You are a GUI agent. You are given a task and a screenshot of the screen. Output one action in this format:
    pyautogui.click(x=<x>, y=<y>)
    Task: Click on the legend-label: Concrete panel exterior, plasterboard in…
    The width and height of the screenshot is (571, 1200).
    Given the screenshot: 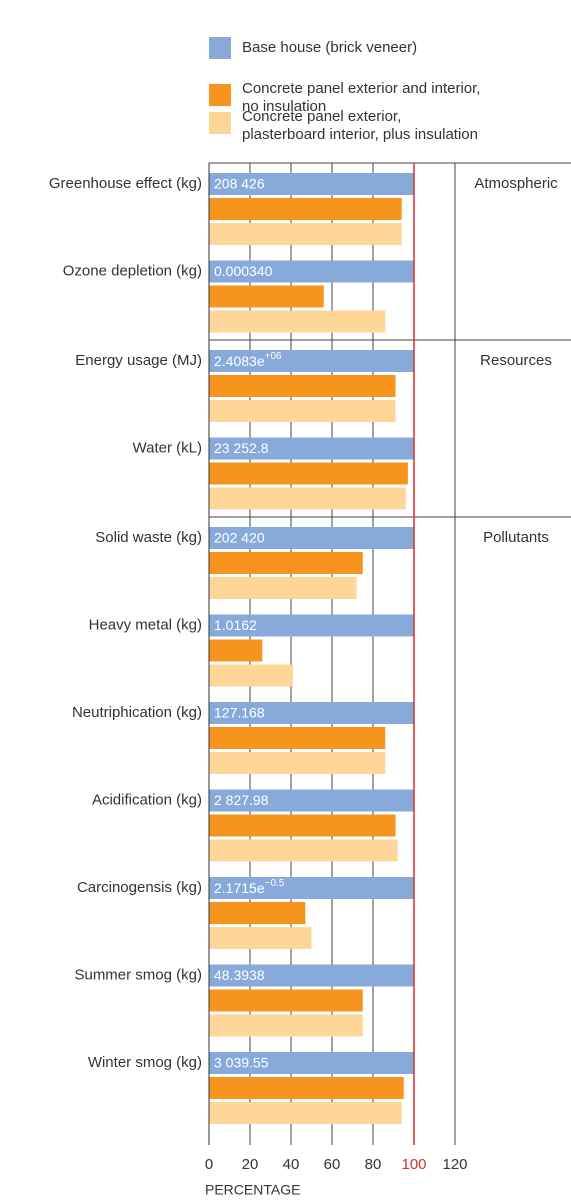 What is the action you would take?
    pyautogui.click(x=360, y=125)
    